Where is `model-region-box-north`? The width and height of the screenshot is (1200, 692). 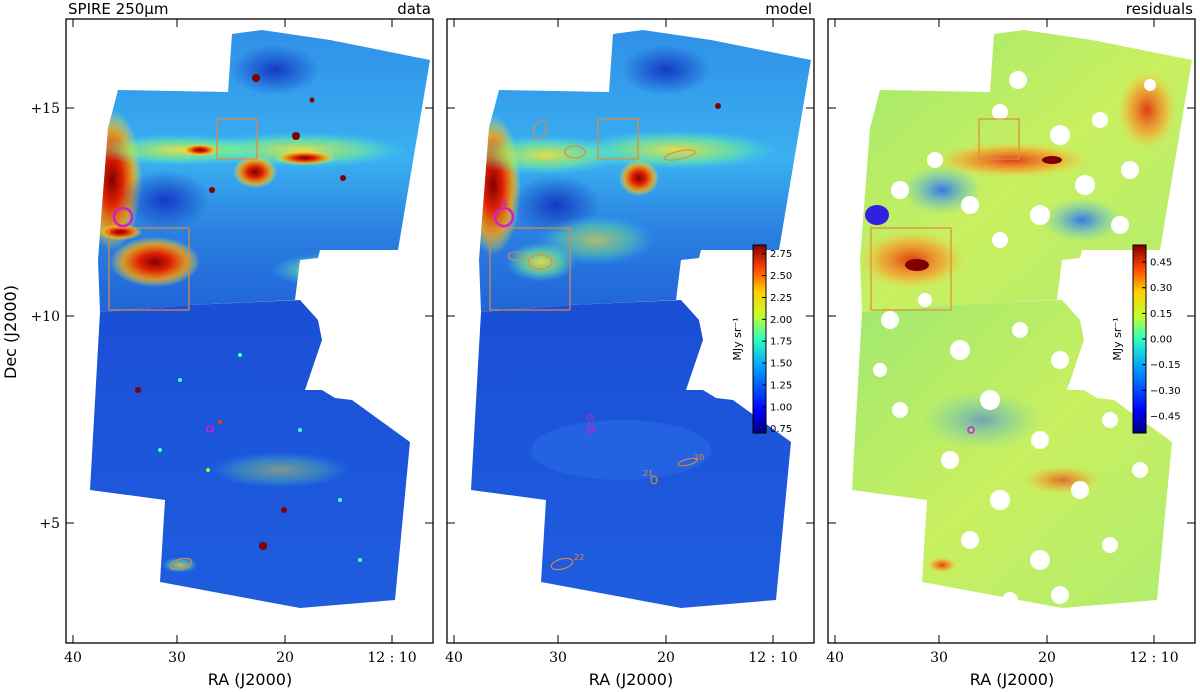
model-region-box-north is located at coordinates (618, 139).